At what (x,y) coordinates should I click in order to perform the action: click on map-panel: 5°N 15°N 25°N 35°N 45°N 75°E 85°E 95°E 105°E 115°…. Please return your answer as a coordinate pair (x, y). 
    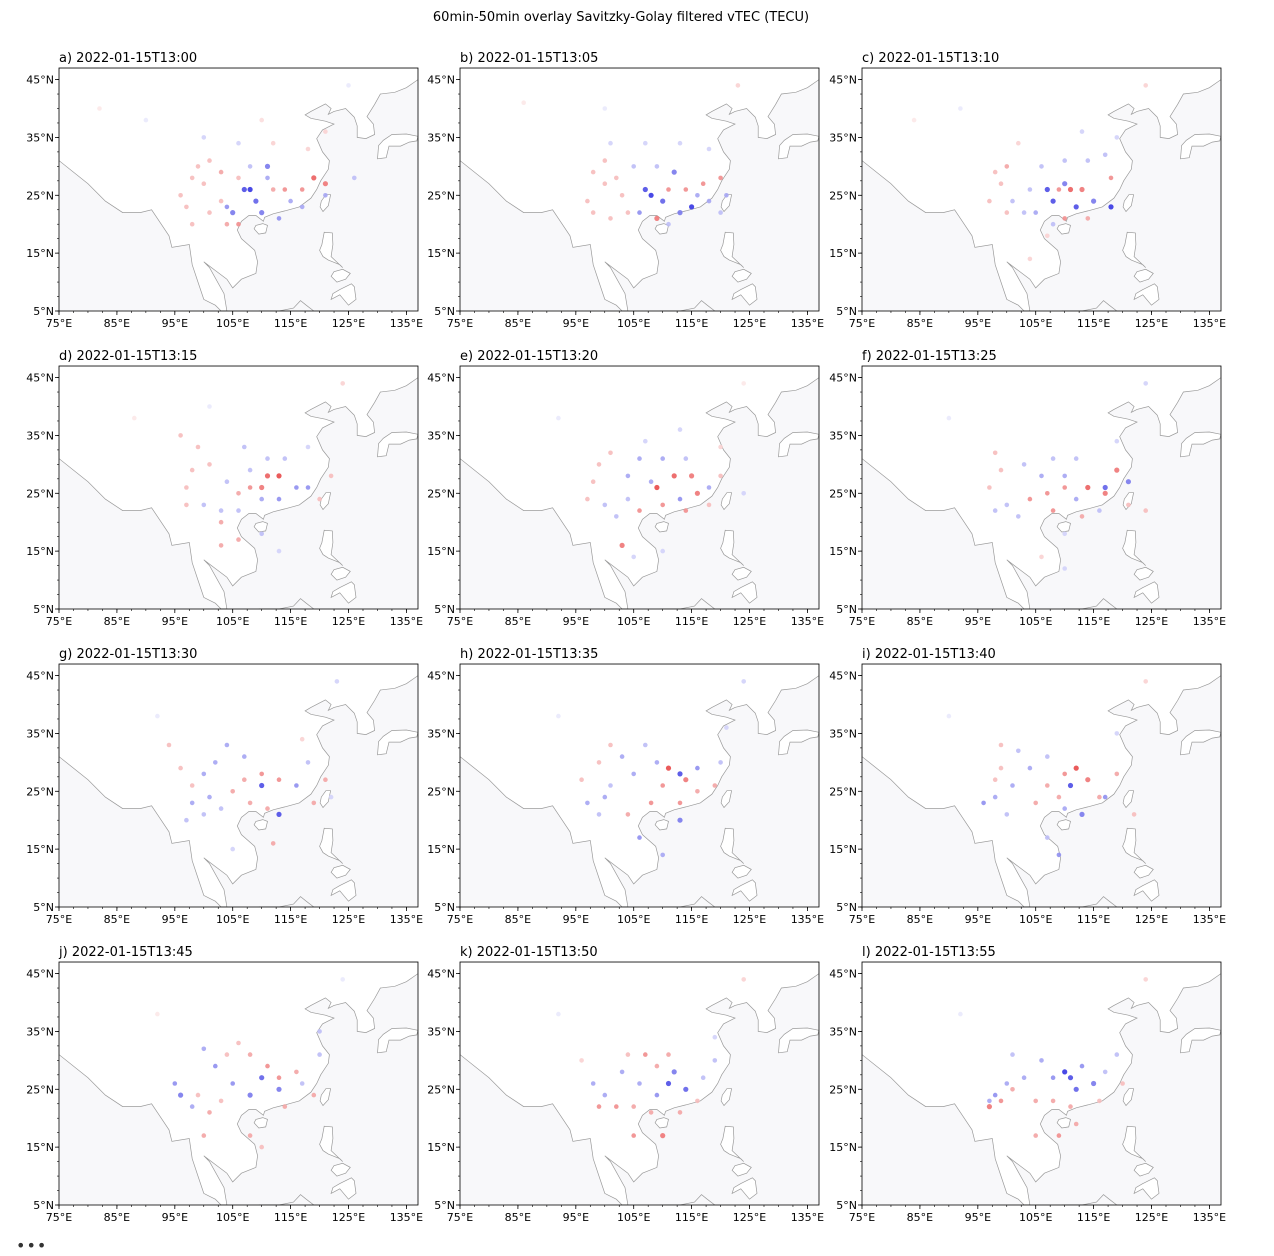
    Looking at the image, I should click on (224, 786).